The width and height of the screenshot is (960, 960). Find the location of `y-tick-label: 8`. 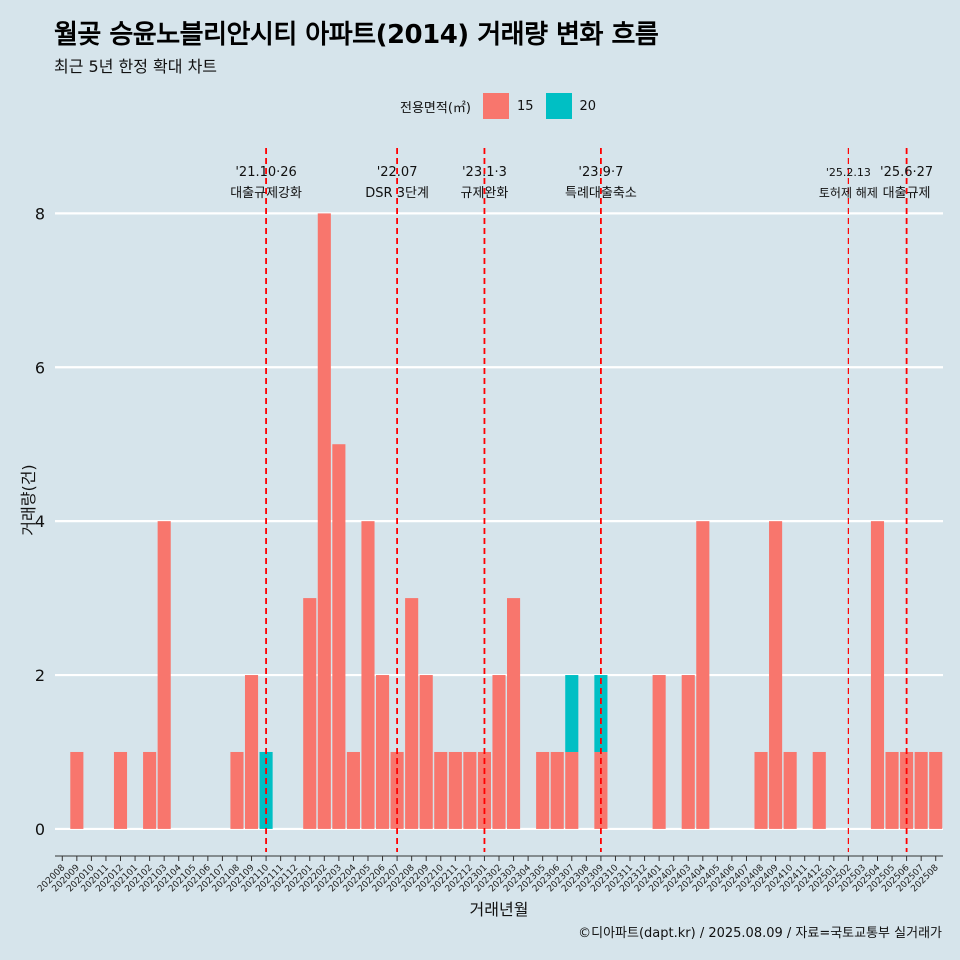

y-tick-label: 8 is located at coordinates (40, 213).